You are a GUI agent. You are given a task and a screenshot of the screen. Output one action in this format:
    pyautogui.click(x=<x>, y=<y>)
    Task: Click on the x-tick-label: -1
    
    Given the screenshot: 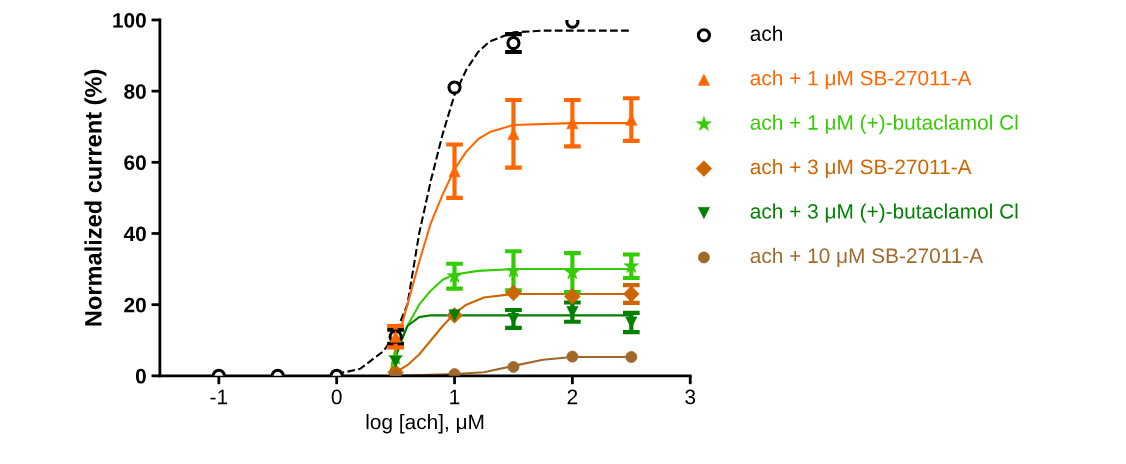 What is the action you would take?
    pyautogui.click(x=219, y=397)
    